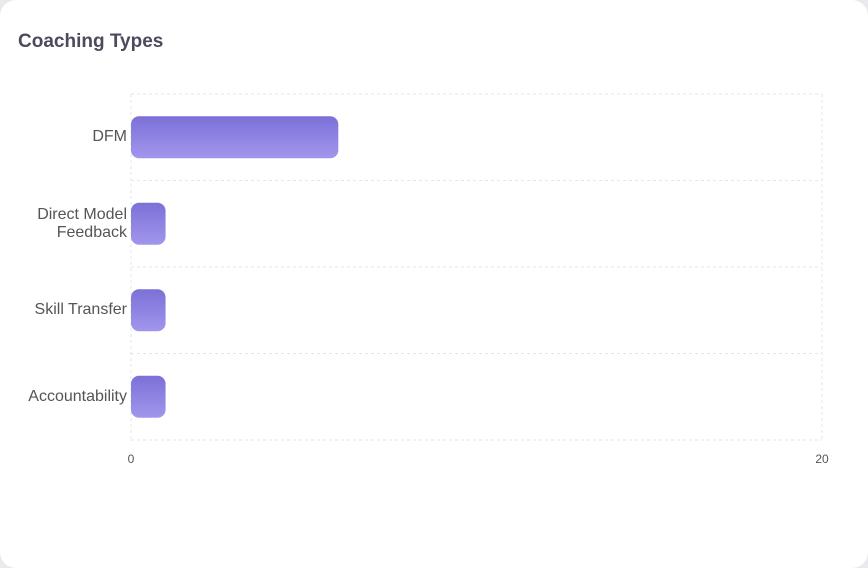 This screenshot has width=868, height=568. Describe the element at coordinates (822, 459) in the screenshot. I see `x-tick-label: 20` at that location.